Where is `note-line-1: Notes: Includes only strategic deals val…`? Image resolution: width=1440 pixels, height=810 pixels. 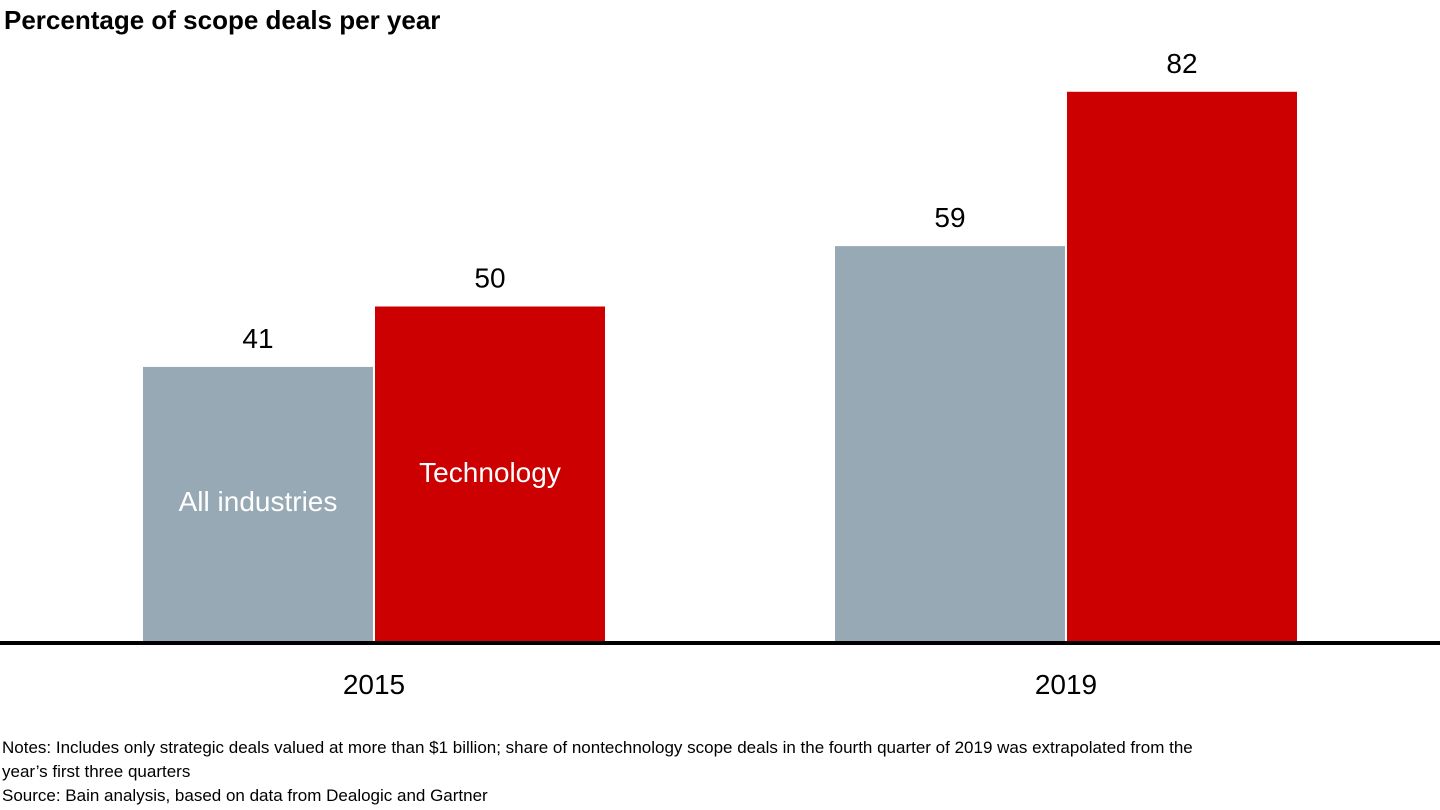 note-line-1: Notes: Includes only strategic deals val… is located at coordinates (597, 747).